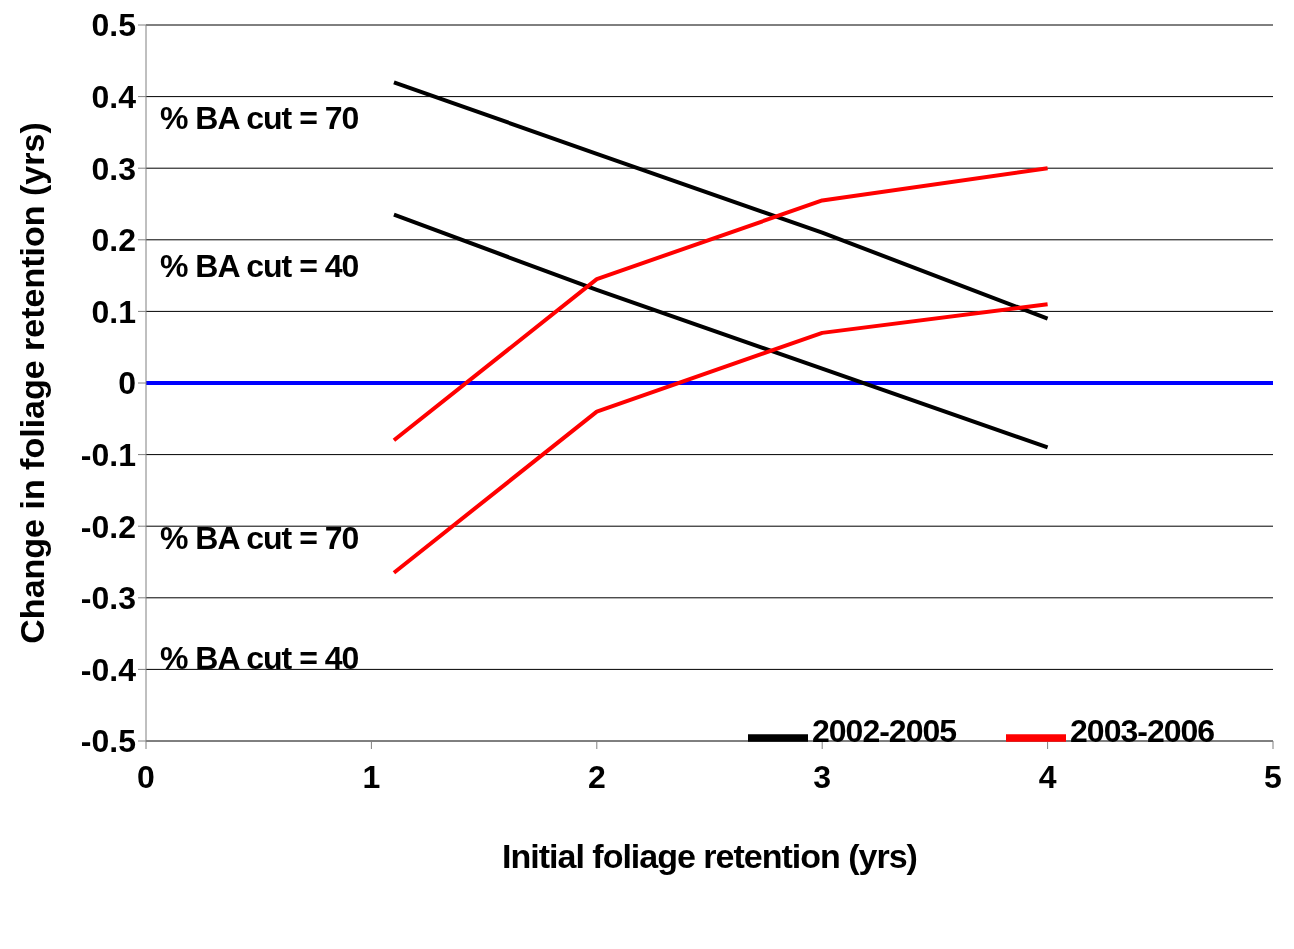 The width and height of the screenshot is (1294, 949). What do you see at coordinates (127, 383) in the screenshot?
I see `y-tick-label: 0` at bounding box center [127, 383].